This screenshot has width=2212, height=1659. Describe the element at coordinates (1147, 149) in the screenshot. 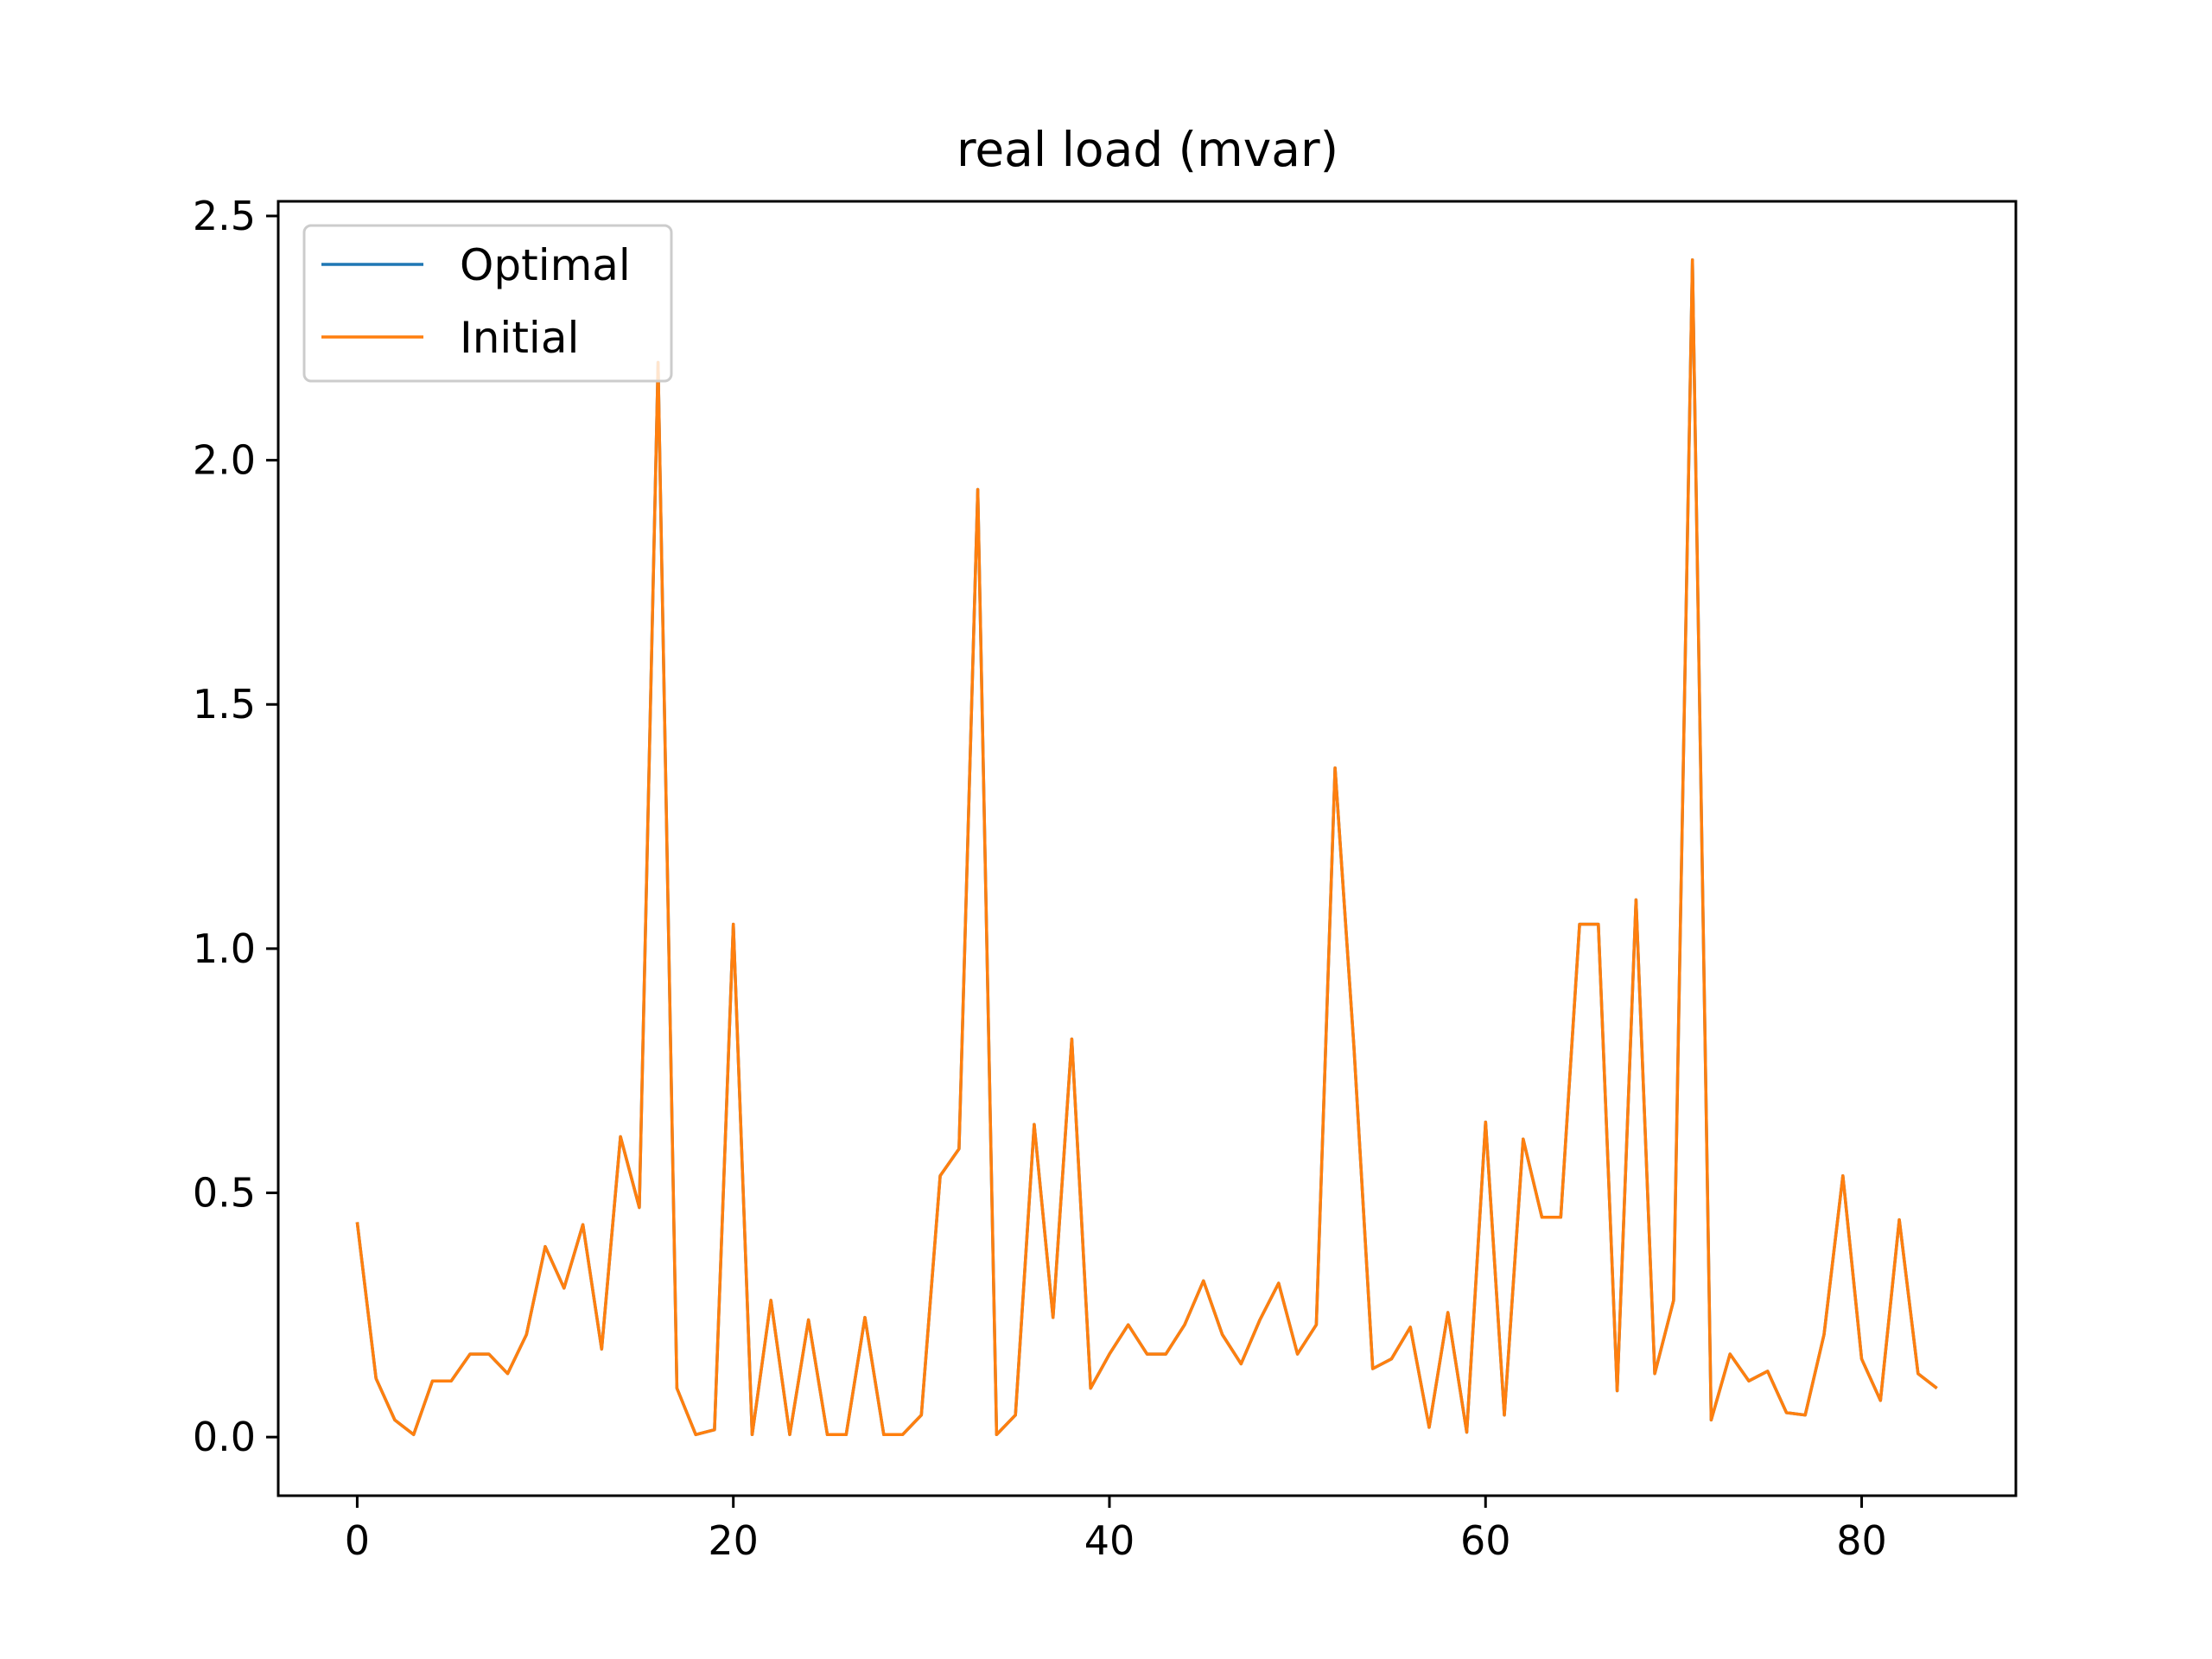

I see `chart-title: real load (mvar)` at that location.